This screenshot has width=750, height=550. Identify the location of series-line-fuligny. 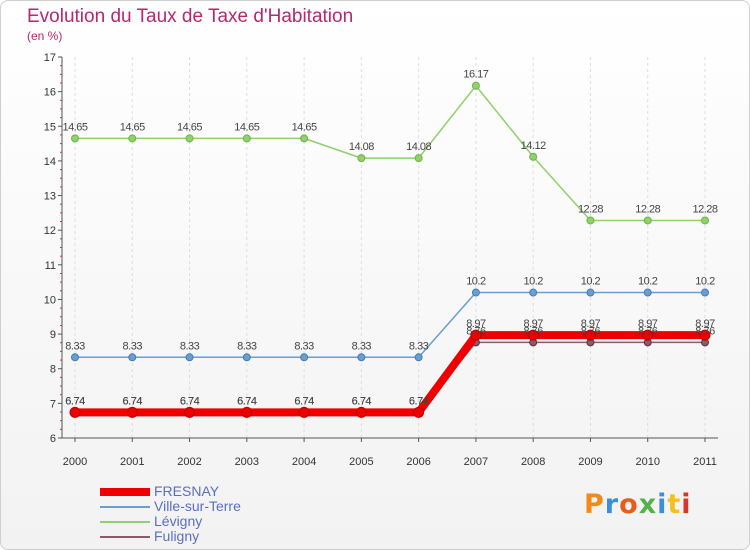
(390, 377).